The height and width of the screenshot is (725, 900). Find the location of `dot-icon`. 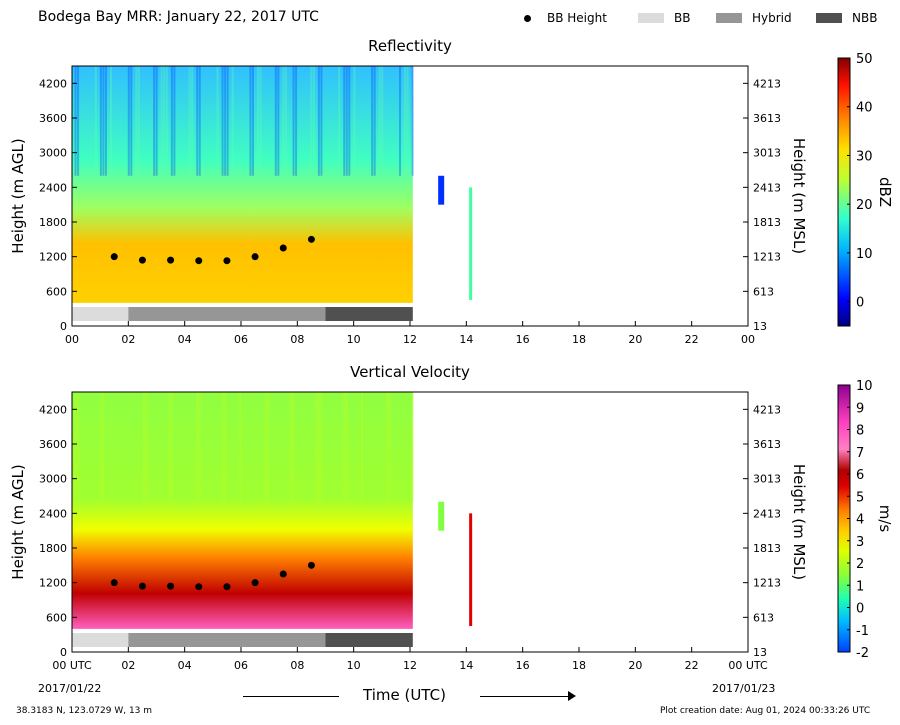

dot-icon is located at coordinates (527, 18).